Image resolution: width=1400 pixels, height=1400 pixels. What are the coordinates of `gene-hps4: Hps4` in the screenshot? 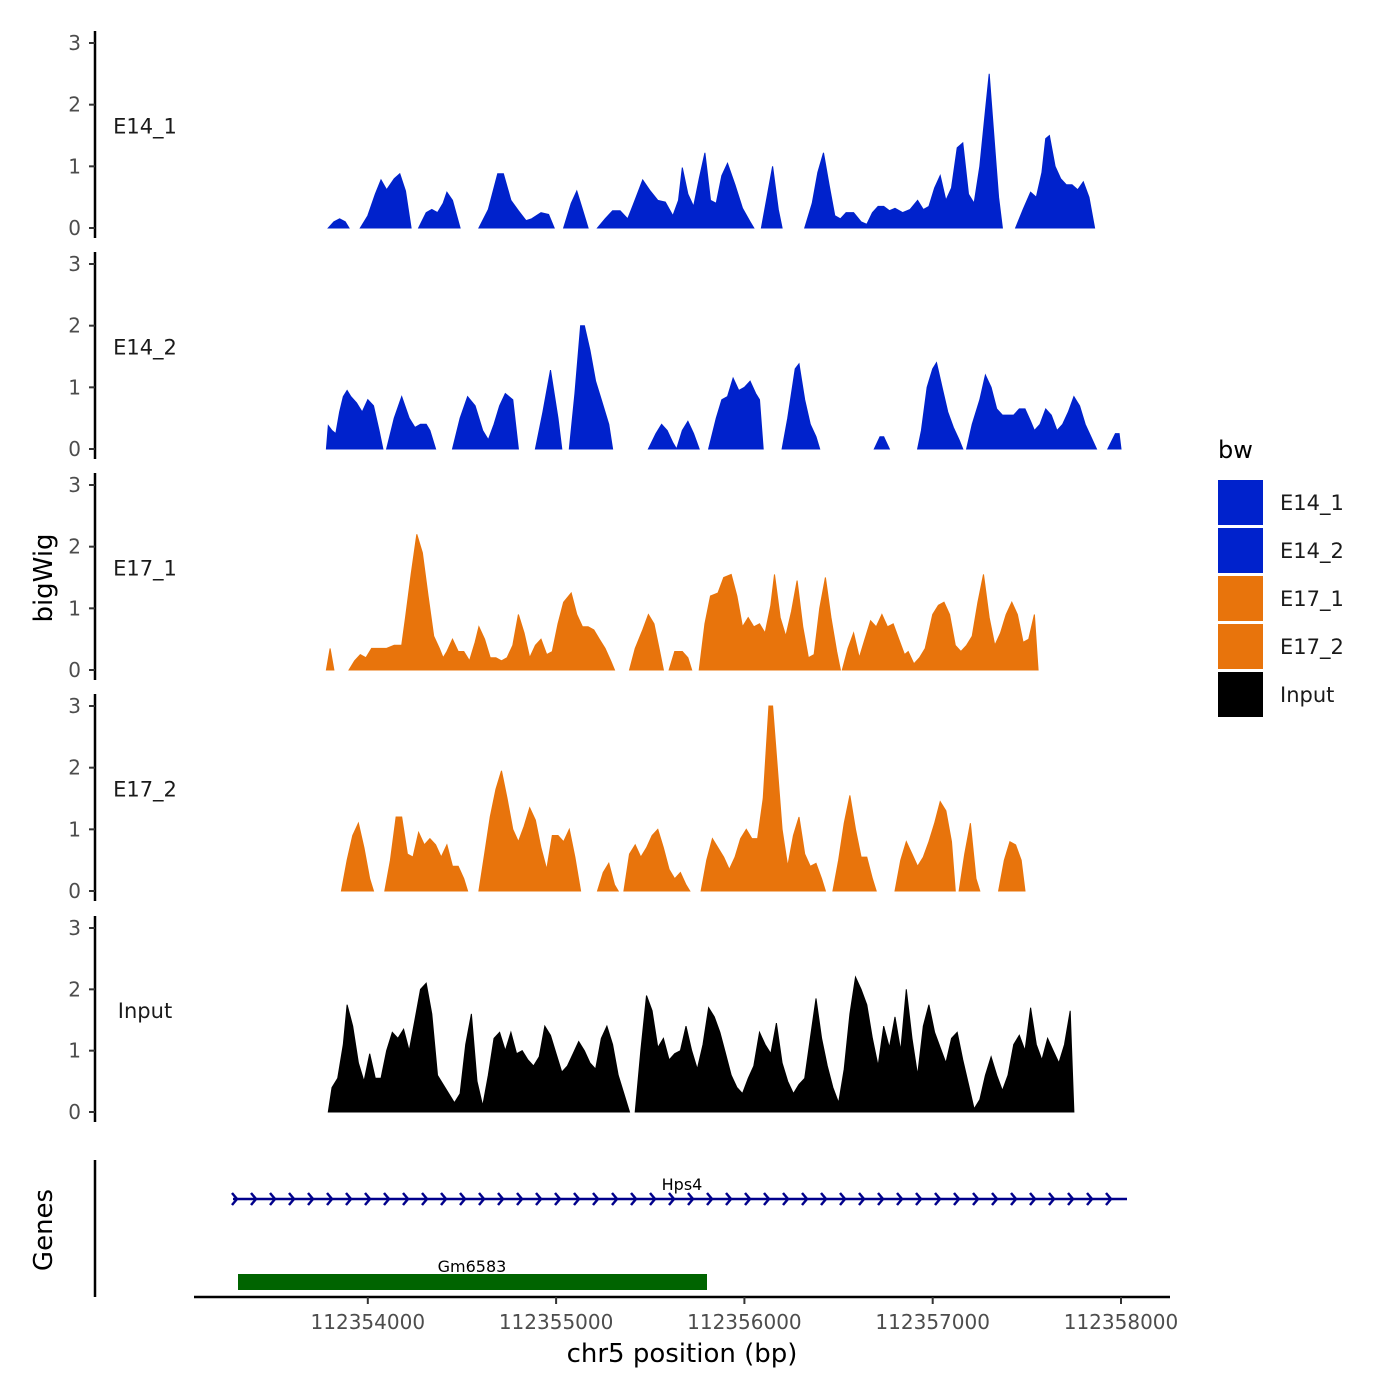 It's located at (679, 1190).